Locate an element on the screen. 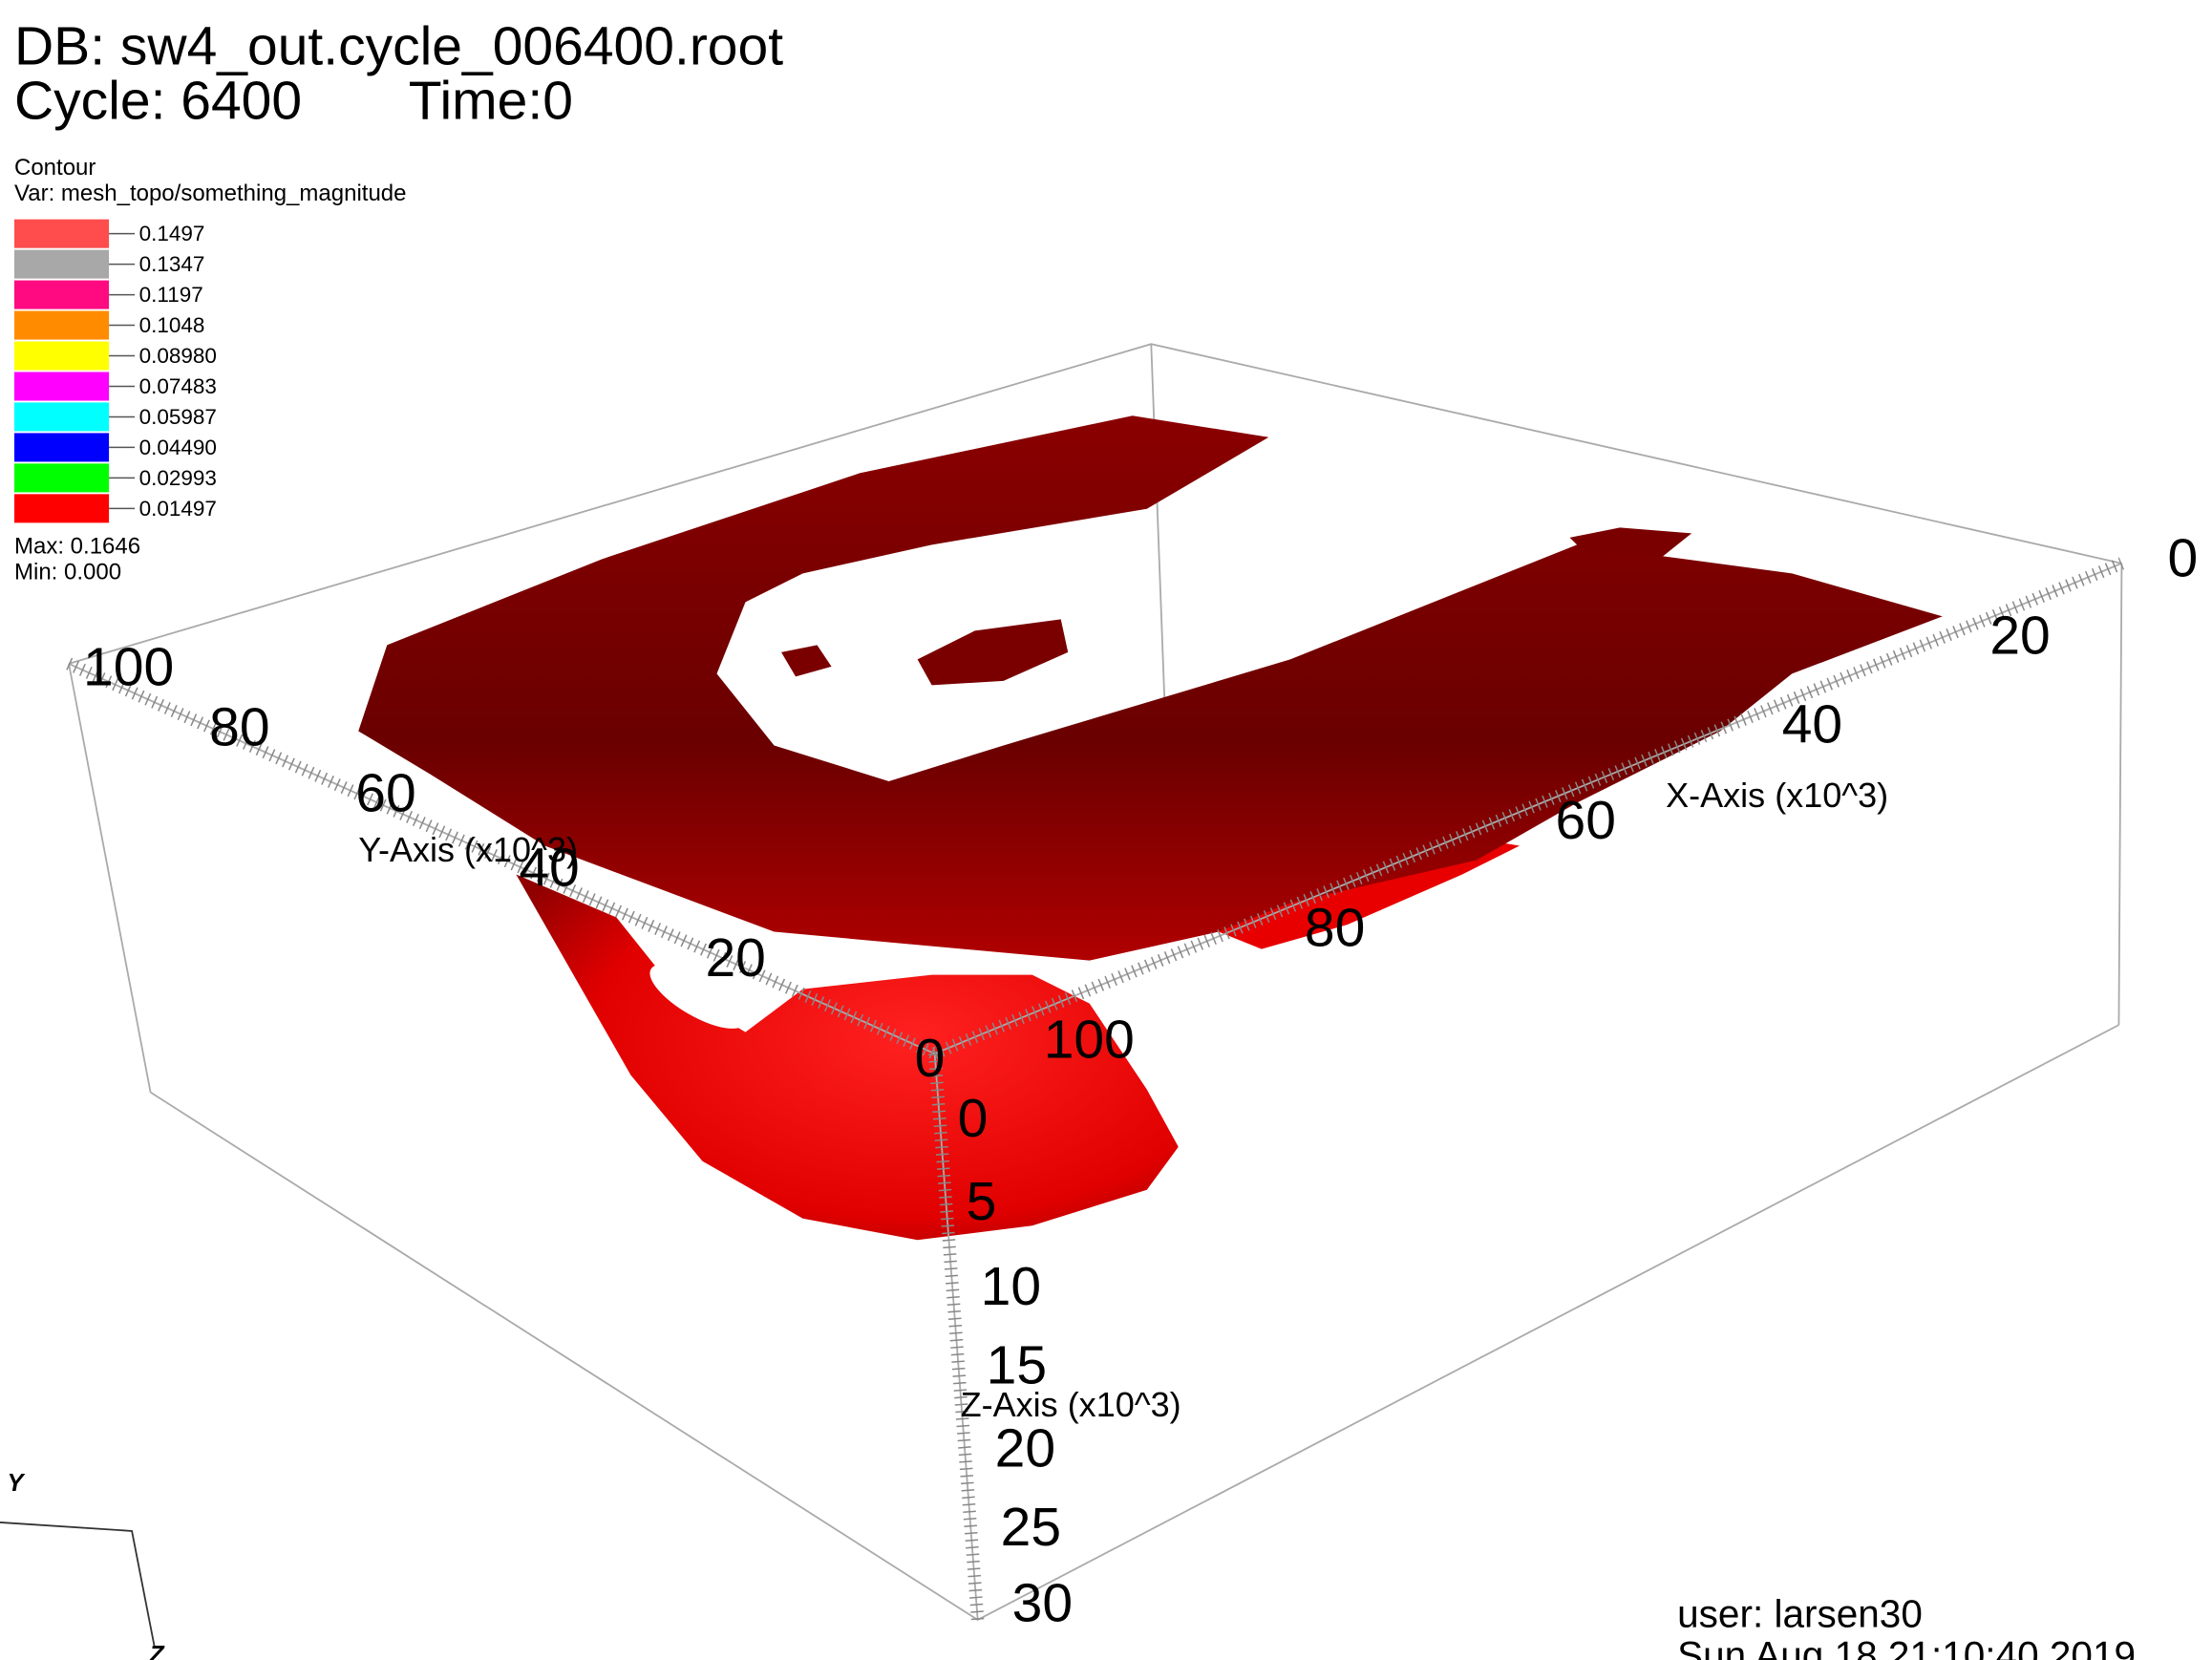  time-label: Time:0 is located at coordinates (491, 101).